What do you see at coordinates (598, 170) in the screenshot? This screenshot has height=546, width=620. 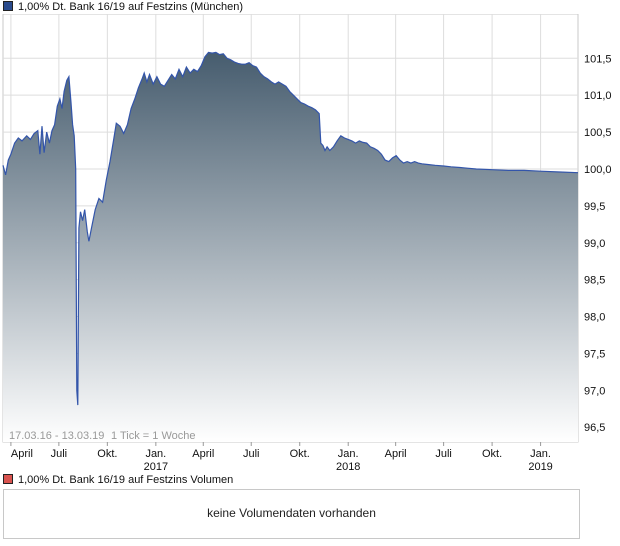 I see `y-tick-label: 100,0` at bounding box center [598, 170].